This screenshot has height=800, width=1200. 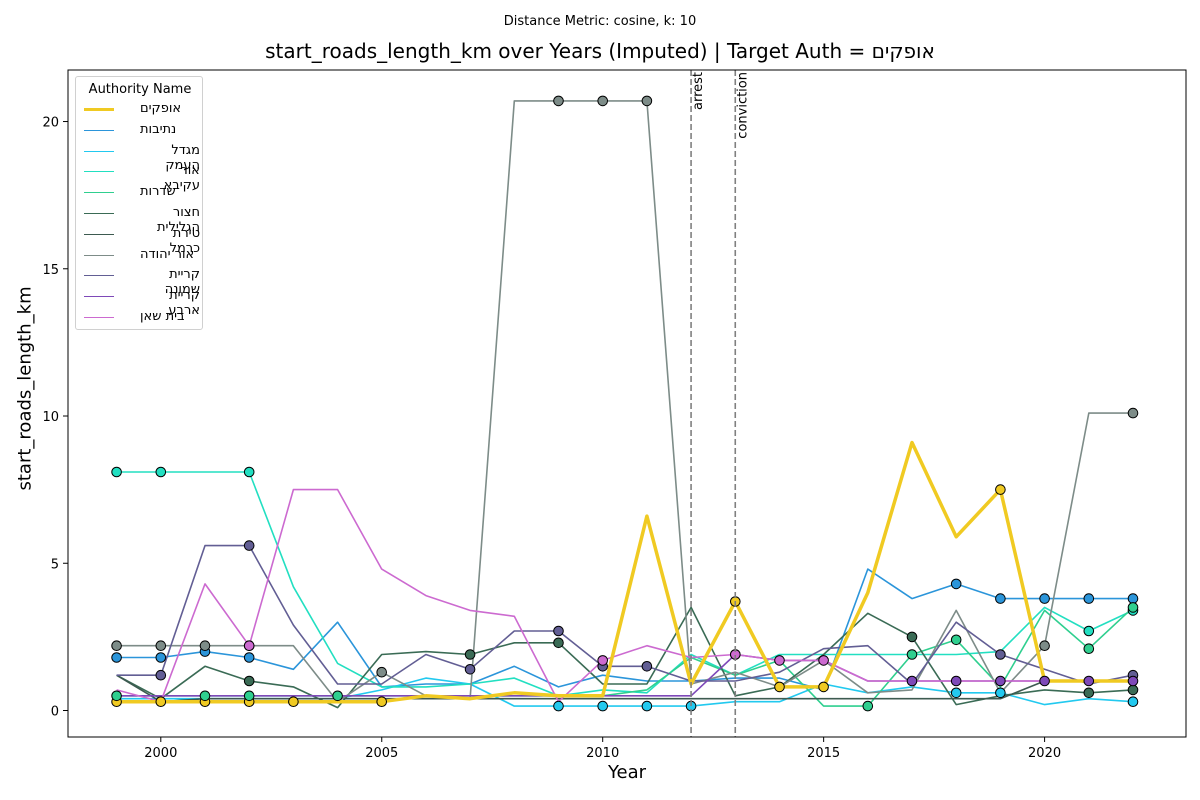 What do you see at coordinates (140, 89) in the screenshot?
I see `legend-title: Authority Name` at bounding box center [140, 89].